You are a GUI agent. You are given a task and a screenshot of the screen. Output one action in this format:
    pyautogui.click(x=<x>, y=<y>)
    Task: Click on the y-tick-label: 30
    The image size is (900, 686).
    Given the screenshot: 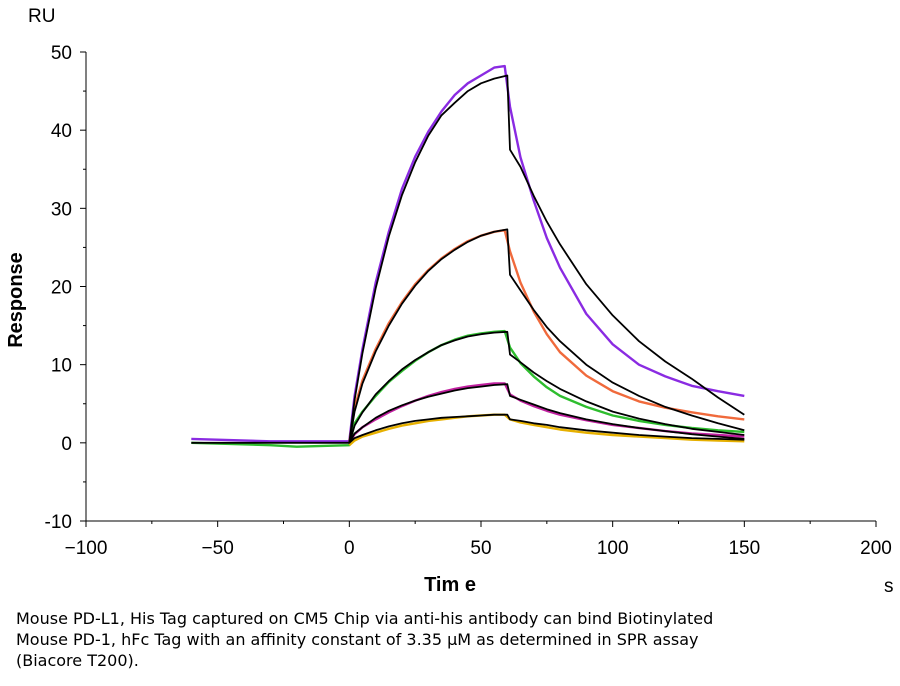 What is the action you would take?
    pyautogui.click(x=61, y=209)
    